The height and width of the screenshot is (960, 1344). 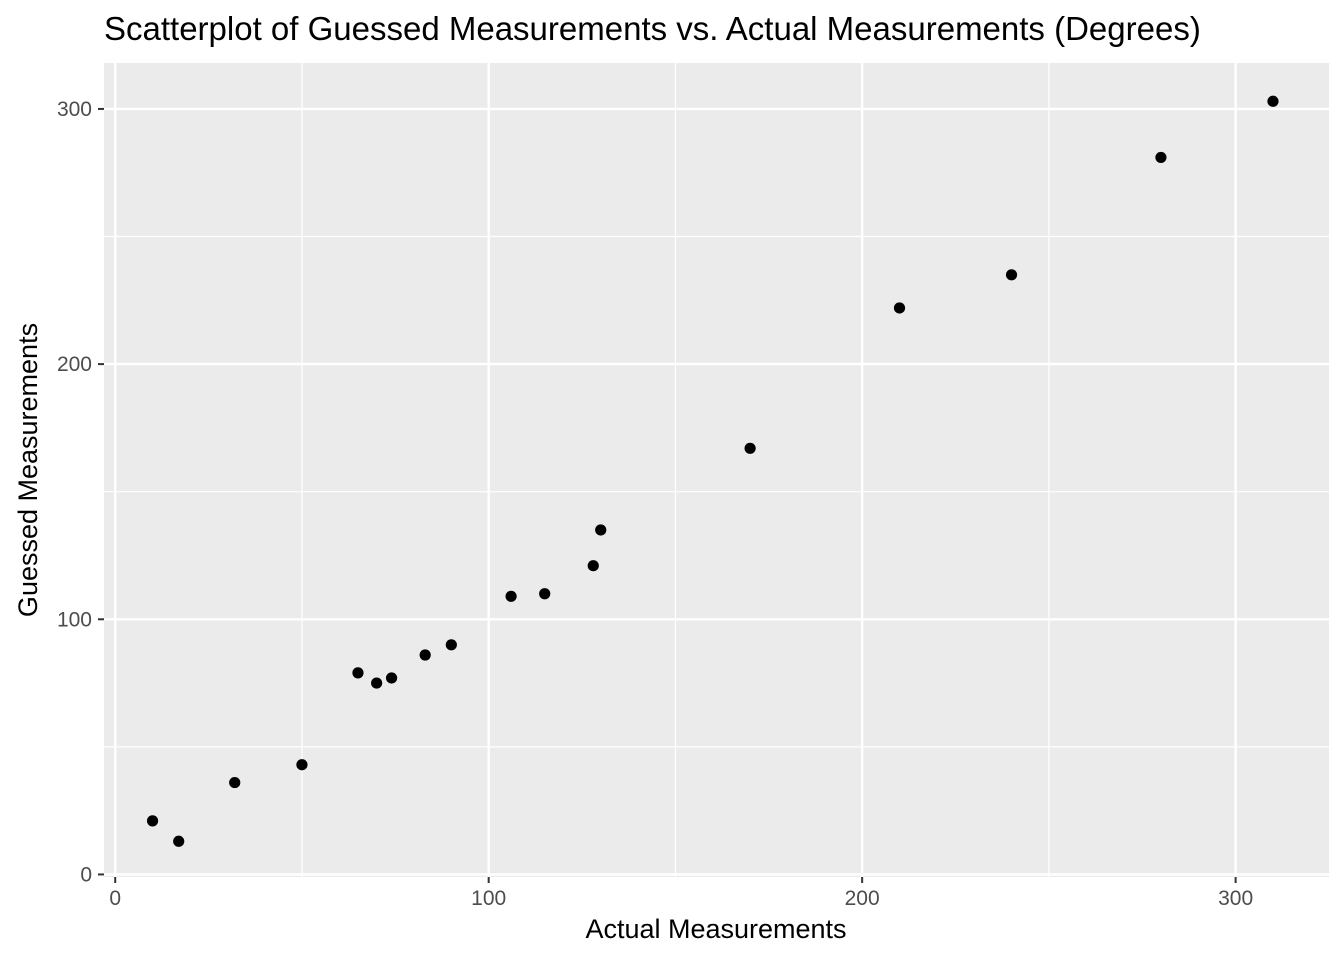 I want to click on x-axis-title: Actual Measurements, so click(x=715, y=929).